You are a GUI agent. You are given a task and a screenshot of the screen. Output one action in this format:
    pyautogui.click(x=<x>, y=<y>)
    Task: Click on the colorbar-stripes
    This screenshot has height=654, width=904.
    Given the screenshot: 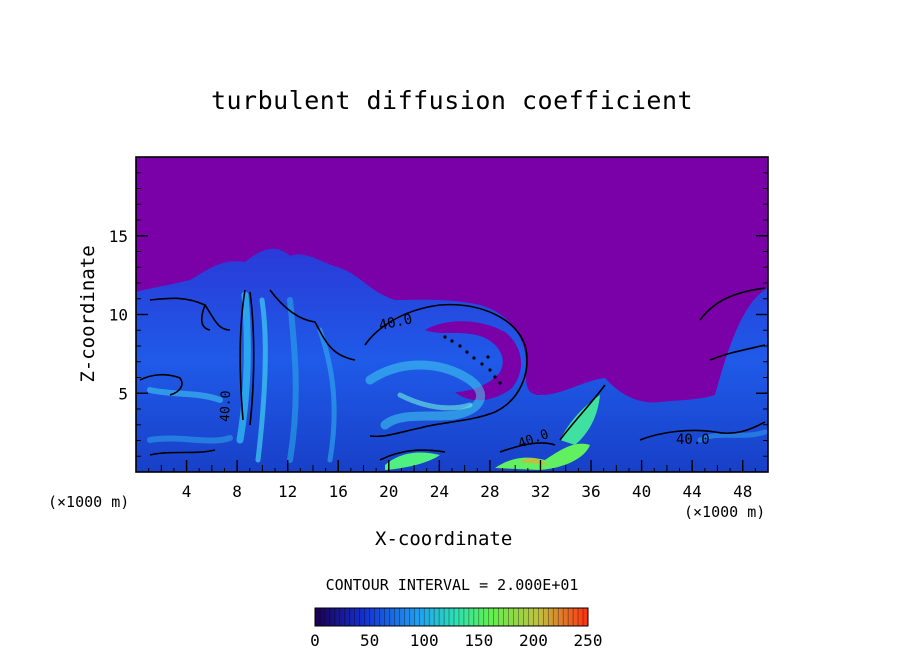 What is the action you would take?
    pyautogui.click(x=451, y=617)
    